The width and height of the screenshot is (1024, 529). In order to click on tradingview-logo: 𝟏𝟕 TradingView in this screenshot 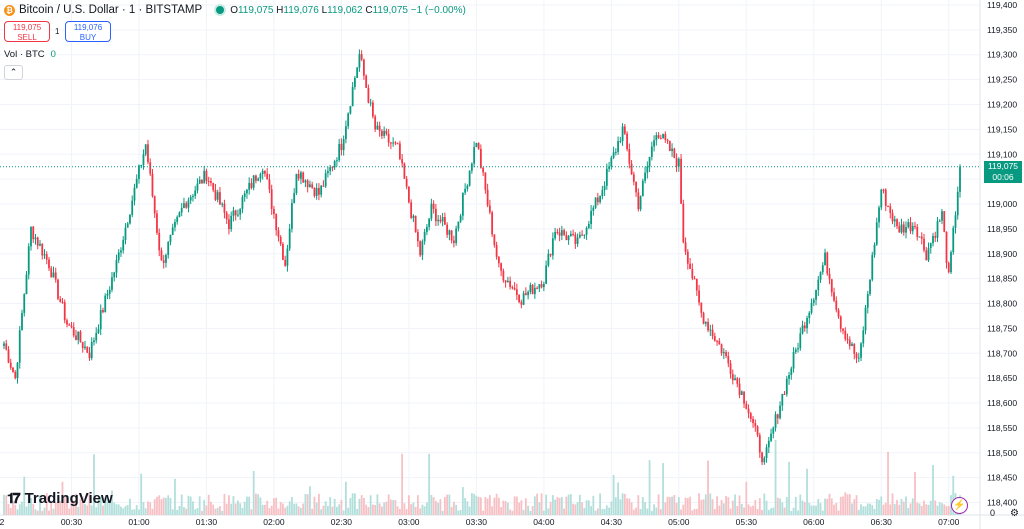, I will do `click(60, 498)`.